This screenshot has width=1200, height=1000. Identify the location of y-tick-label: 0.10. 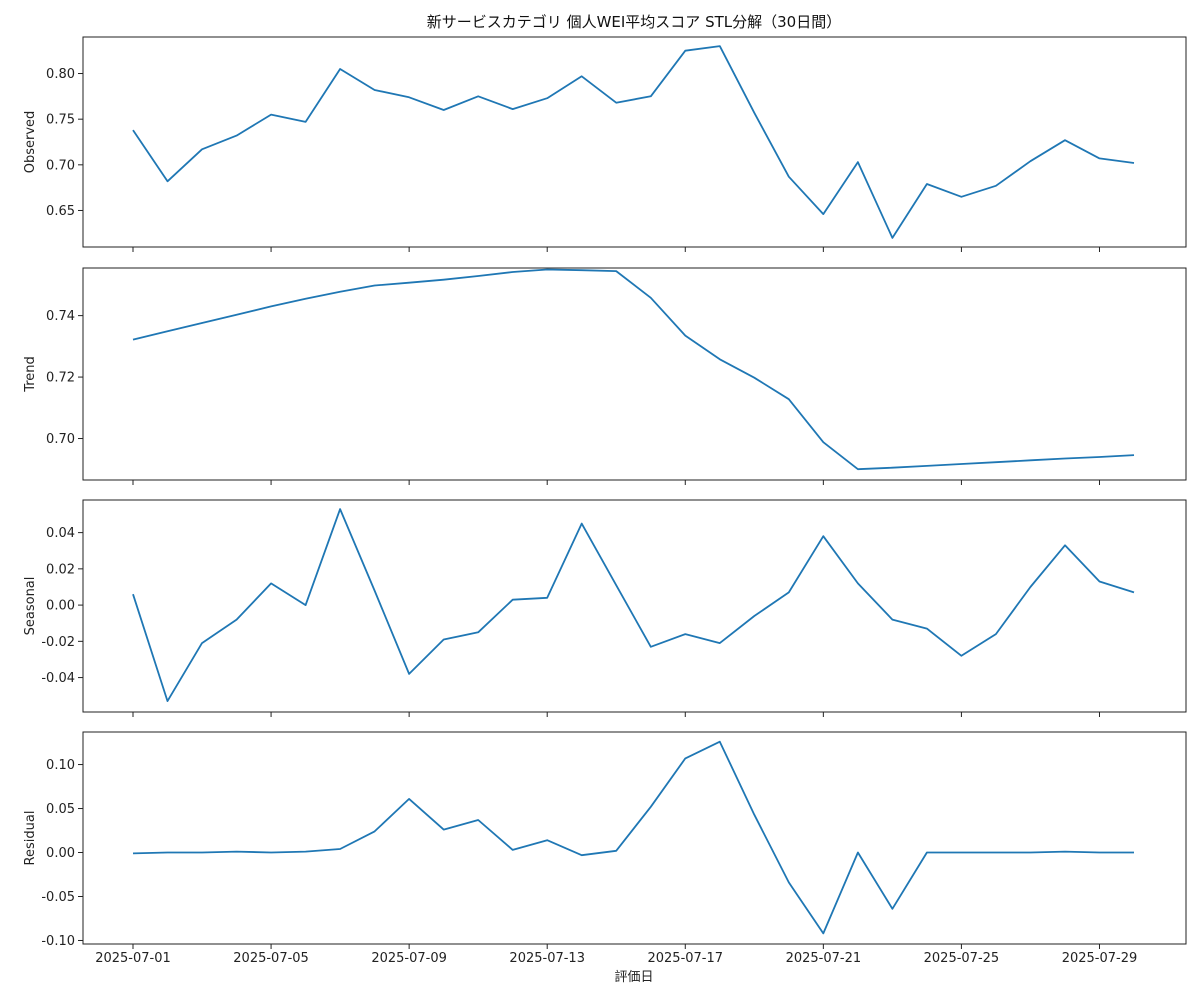
(60, 765).